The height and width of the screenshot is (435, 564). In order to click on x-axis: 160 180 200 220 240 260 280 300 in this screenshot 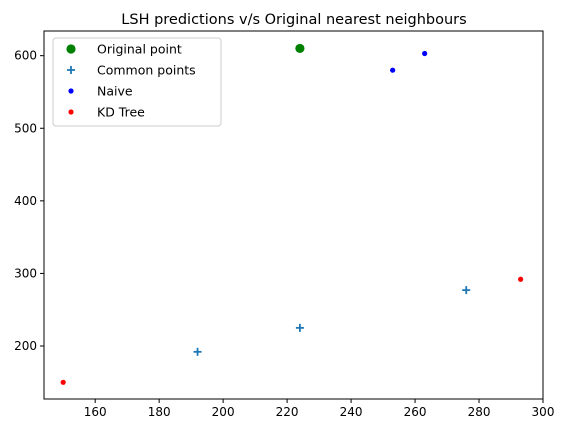, I will do `click(319, 409)`.